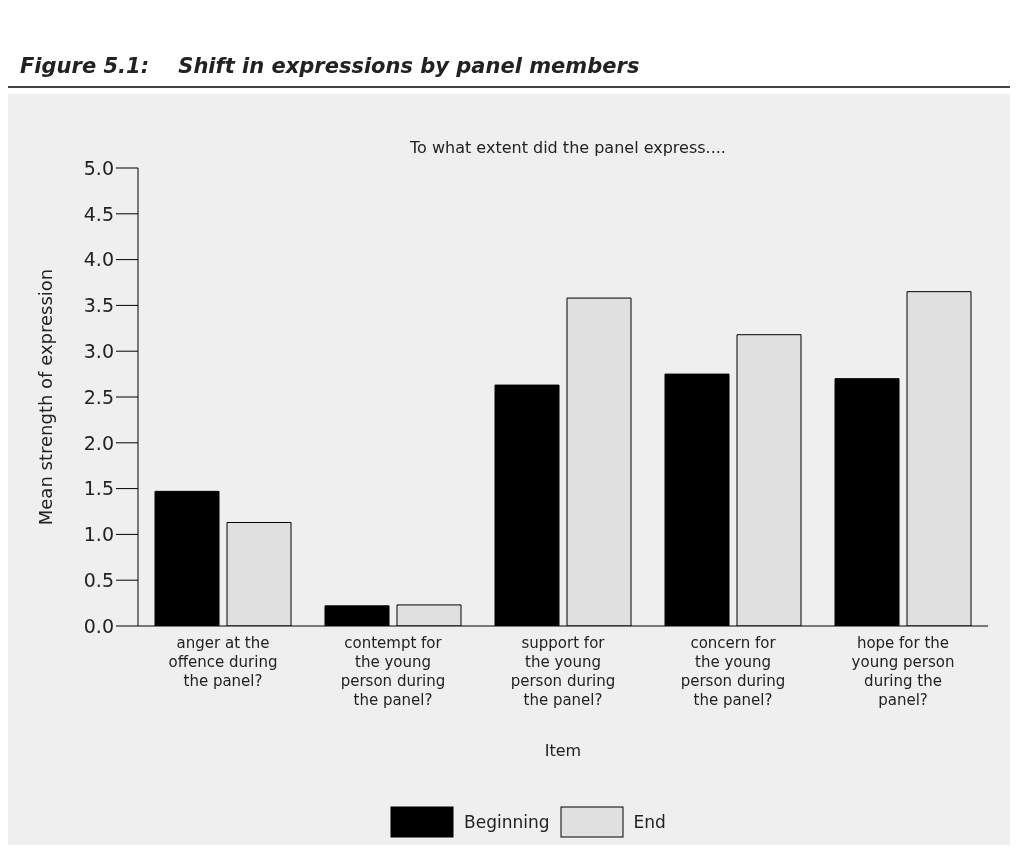 Image resolution: width=1018 pixels, height=853 pixels. I want to click on y-tick-label: 5.0, so click(98, 167).